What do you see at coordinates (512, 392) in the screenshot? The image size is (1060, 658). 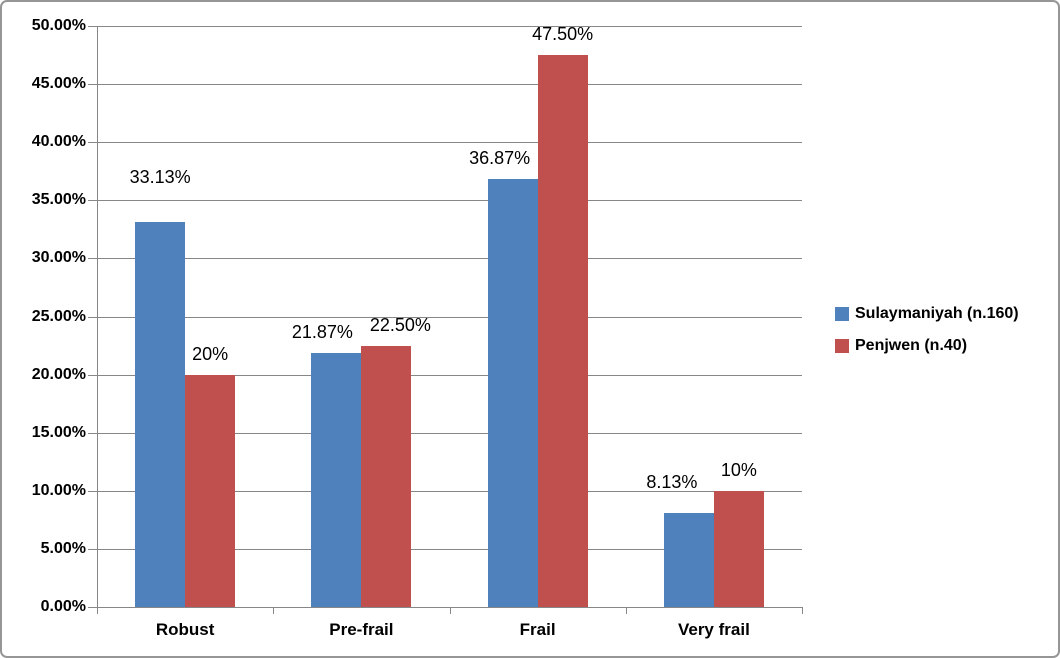 I see `bar-frail-s0` at bounding box center [512, 392].